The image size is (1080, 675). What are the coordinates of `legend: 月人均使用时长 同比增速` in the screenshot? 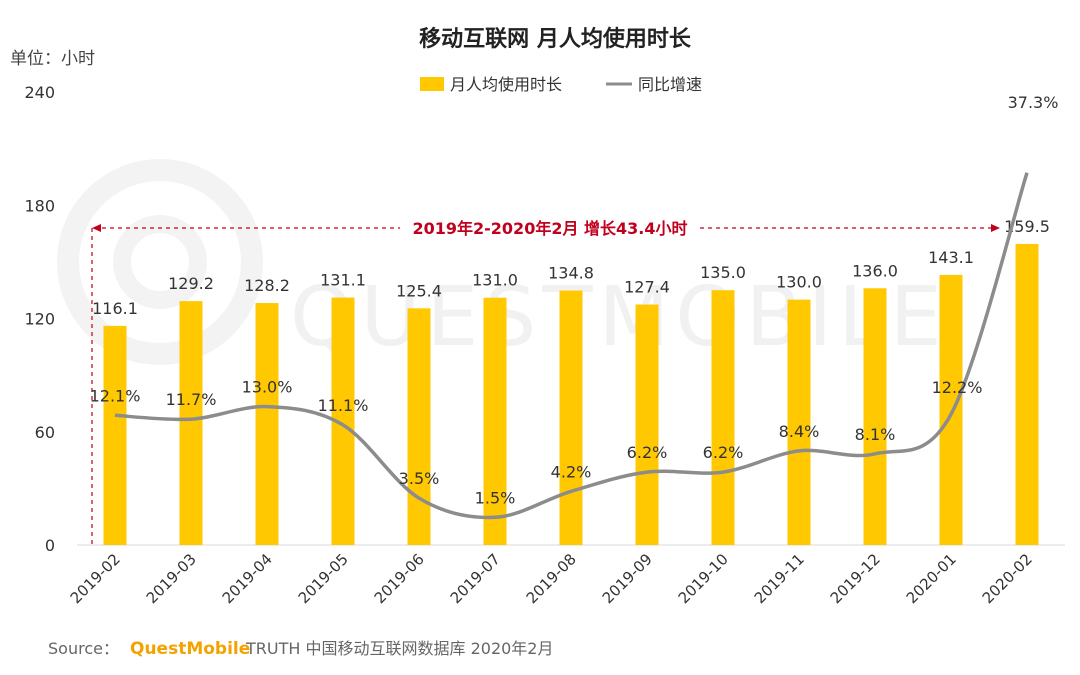 It's located at (561, 84).